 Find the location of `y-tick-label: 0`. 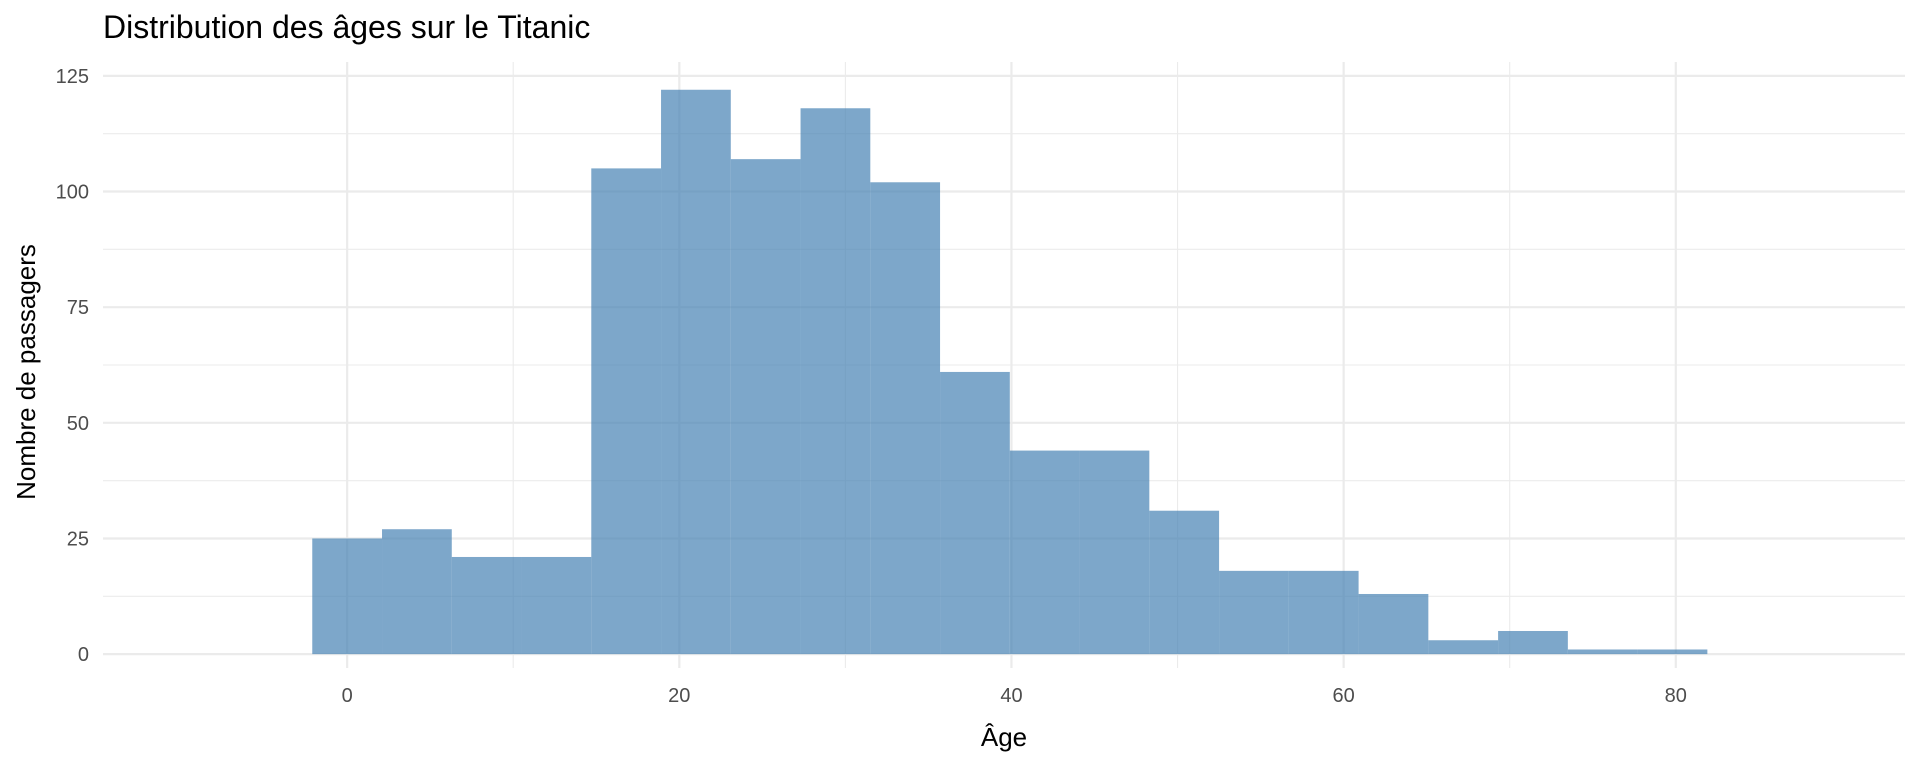

y-tick-label: 0 is located at coordinates (83, 655).